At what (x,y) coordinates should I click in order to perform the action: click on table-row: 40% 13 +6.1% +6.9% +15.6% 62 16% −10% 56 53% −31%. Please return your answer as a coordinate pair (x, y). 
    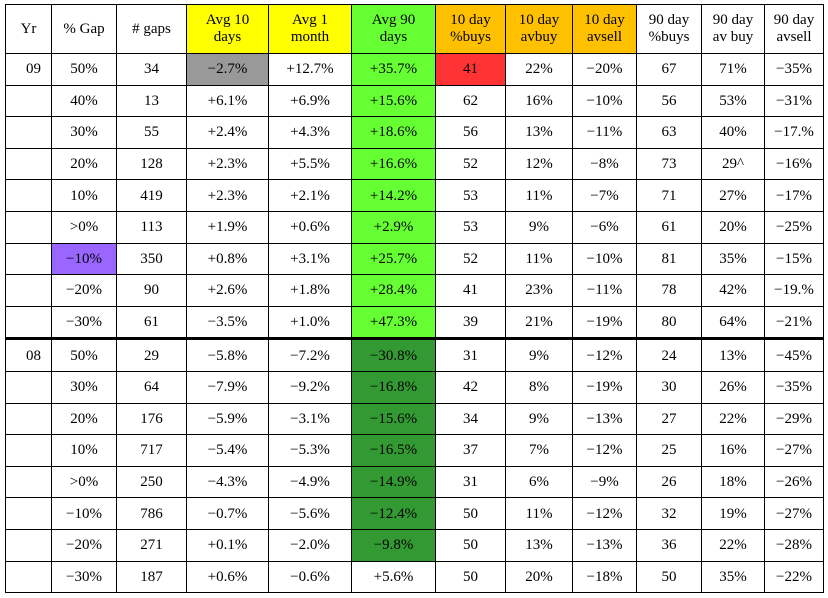
    Looking at the image, I should click on (414, 101).